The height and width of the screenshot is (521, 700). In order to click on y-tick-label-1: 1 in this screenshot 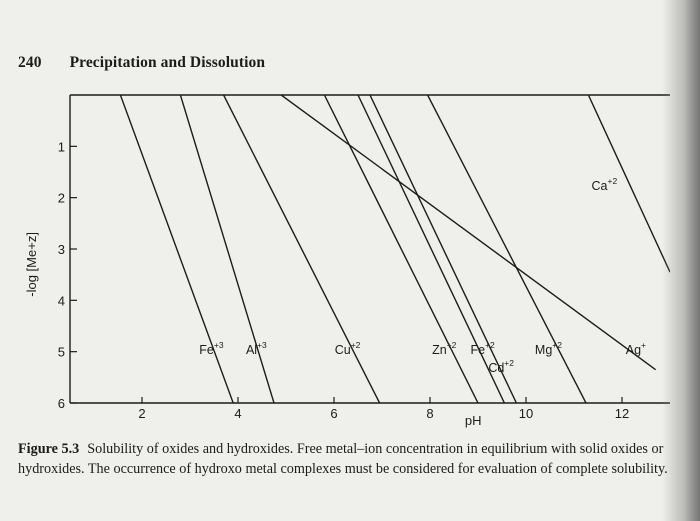, I will do `click(61, 146)`.